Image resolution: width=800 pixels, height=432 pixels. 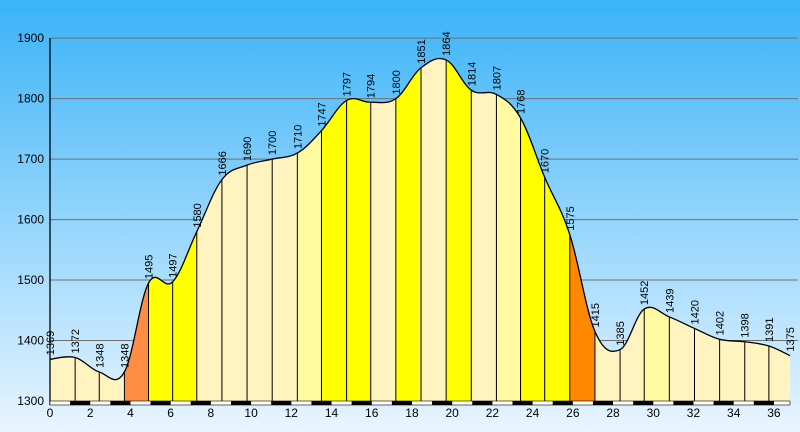 I want to click on elevation-label: 1415, so click(x=596, y=315).